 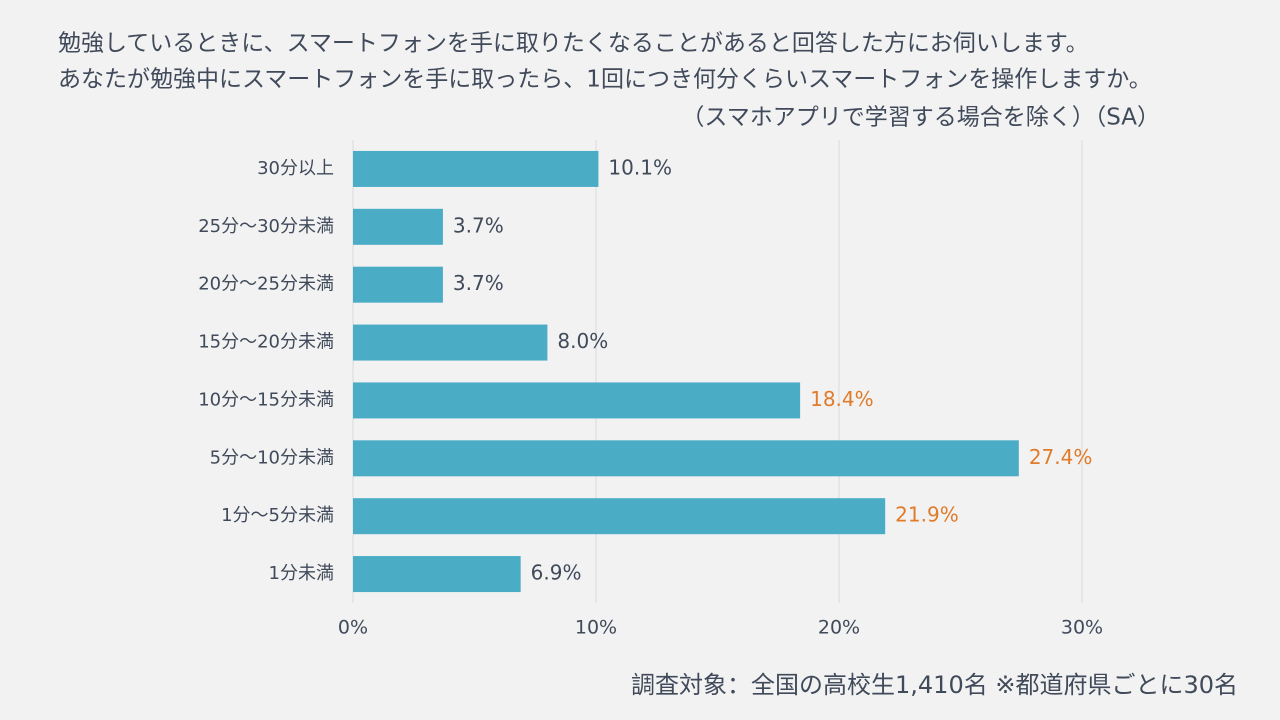 What do you see at coordinates (277, 515) in the screenshot?
I see `y-tick-label: 1分～5分未満` at bounding box center [277, 515].